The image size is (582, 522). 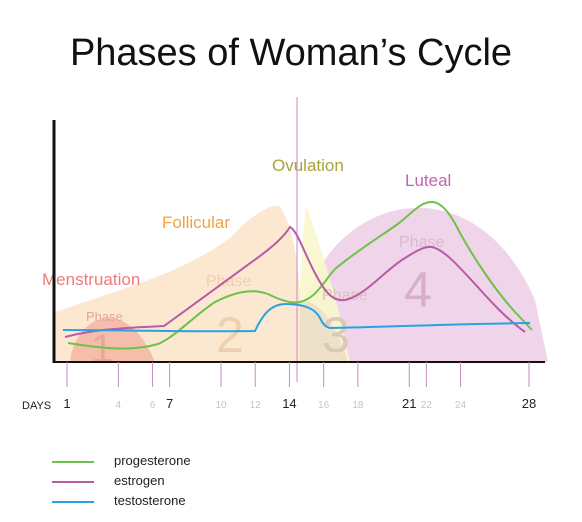 I want to click on legend-item-estrogen: estrogen, so click(x=182, y=482).